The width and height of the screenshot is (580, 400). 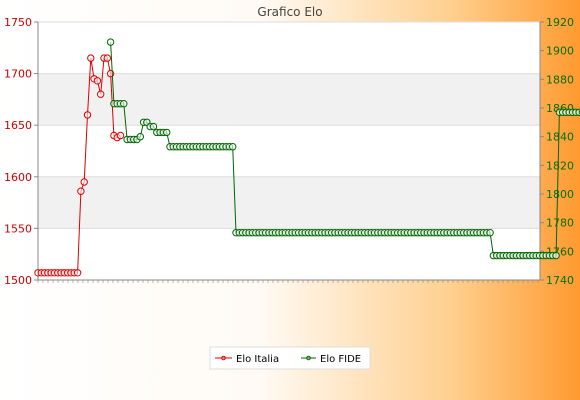 I want to click on left-tick-label: 1550, so click(x=18, y=228).